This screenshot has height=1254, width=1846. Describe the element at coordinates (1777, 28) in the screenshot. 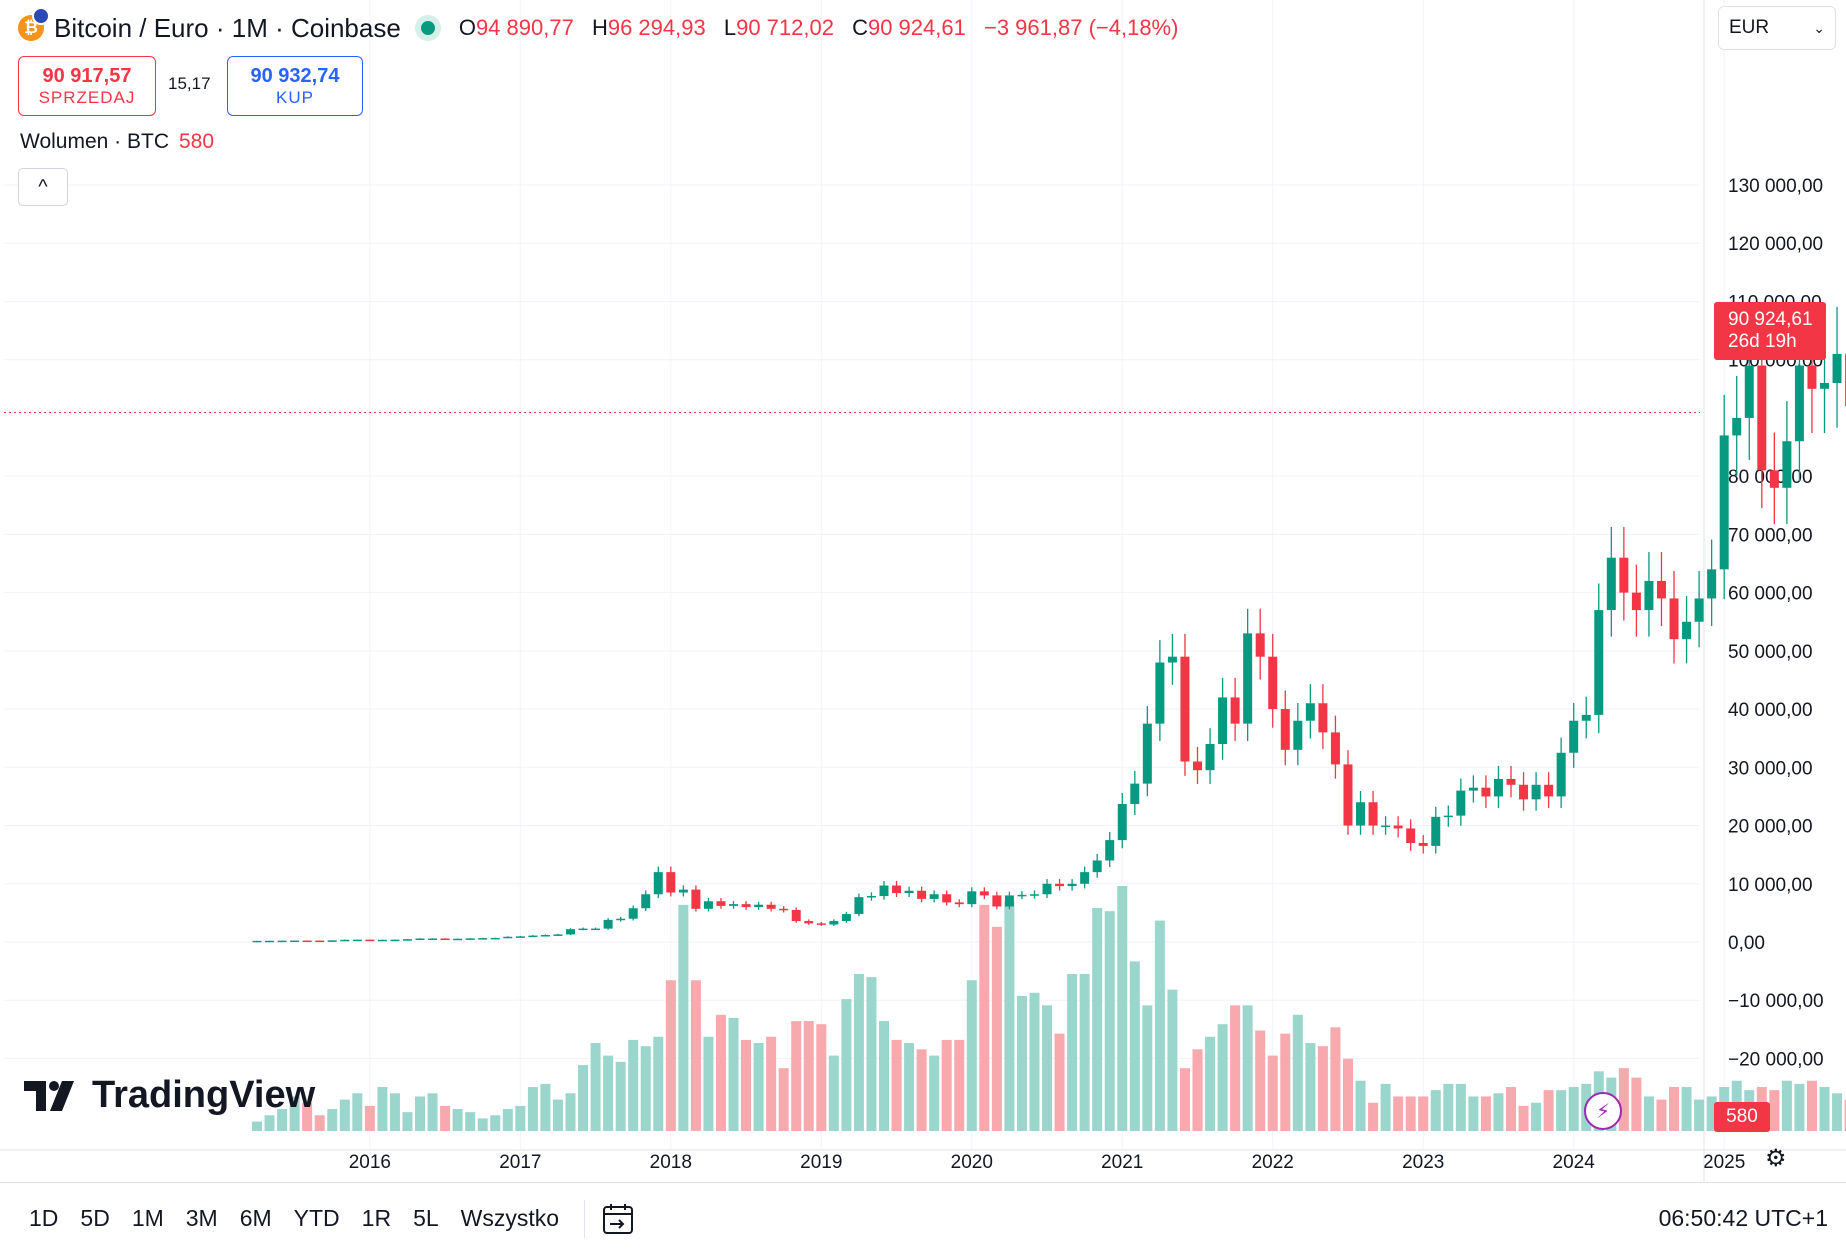

I see `currency-select: EUR ⌄` at that location.